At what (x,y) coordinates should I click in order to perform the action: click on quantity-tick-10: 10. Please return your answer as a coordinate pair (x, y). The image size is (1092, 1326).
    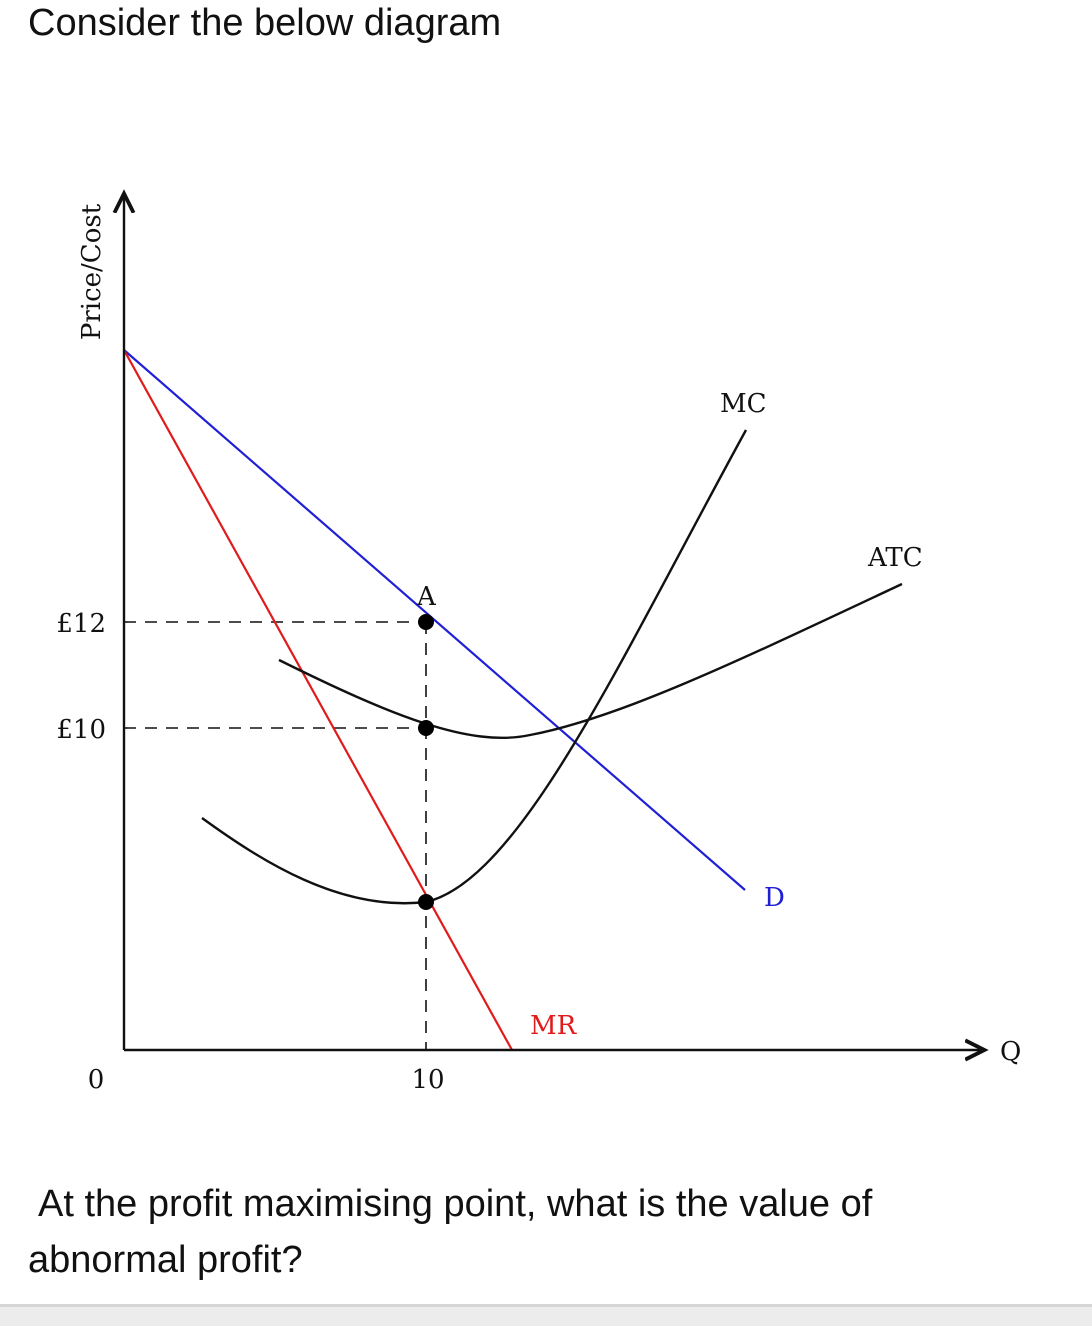
    Looking at the image, I should click on (427, 1080).